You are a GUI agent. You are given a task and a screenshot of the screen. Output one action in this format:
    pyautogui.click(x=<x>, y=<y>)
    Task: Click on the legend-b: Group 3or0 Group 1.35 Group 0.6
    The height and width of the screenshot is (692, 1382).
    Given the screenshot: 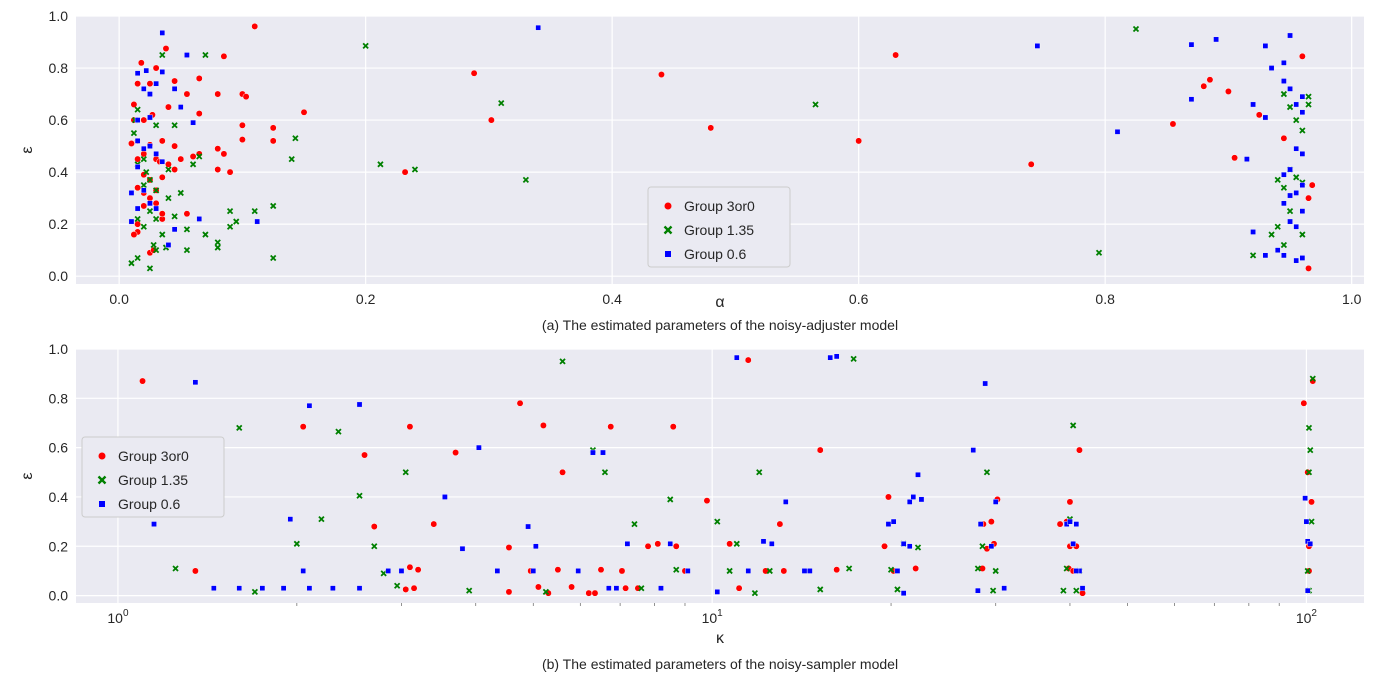 What is the action you would take?
    pyautogui.click(x=153, y=477)
    